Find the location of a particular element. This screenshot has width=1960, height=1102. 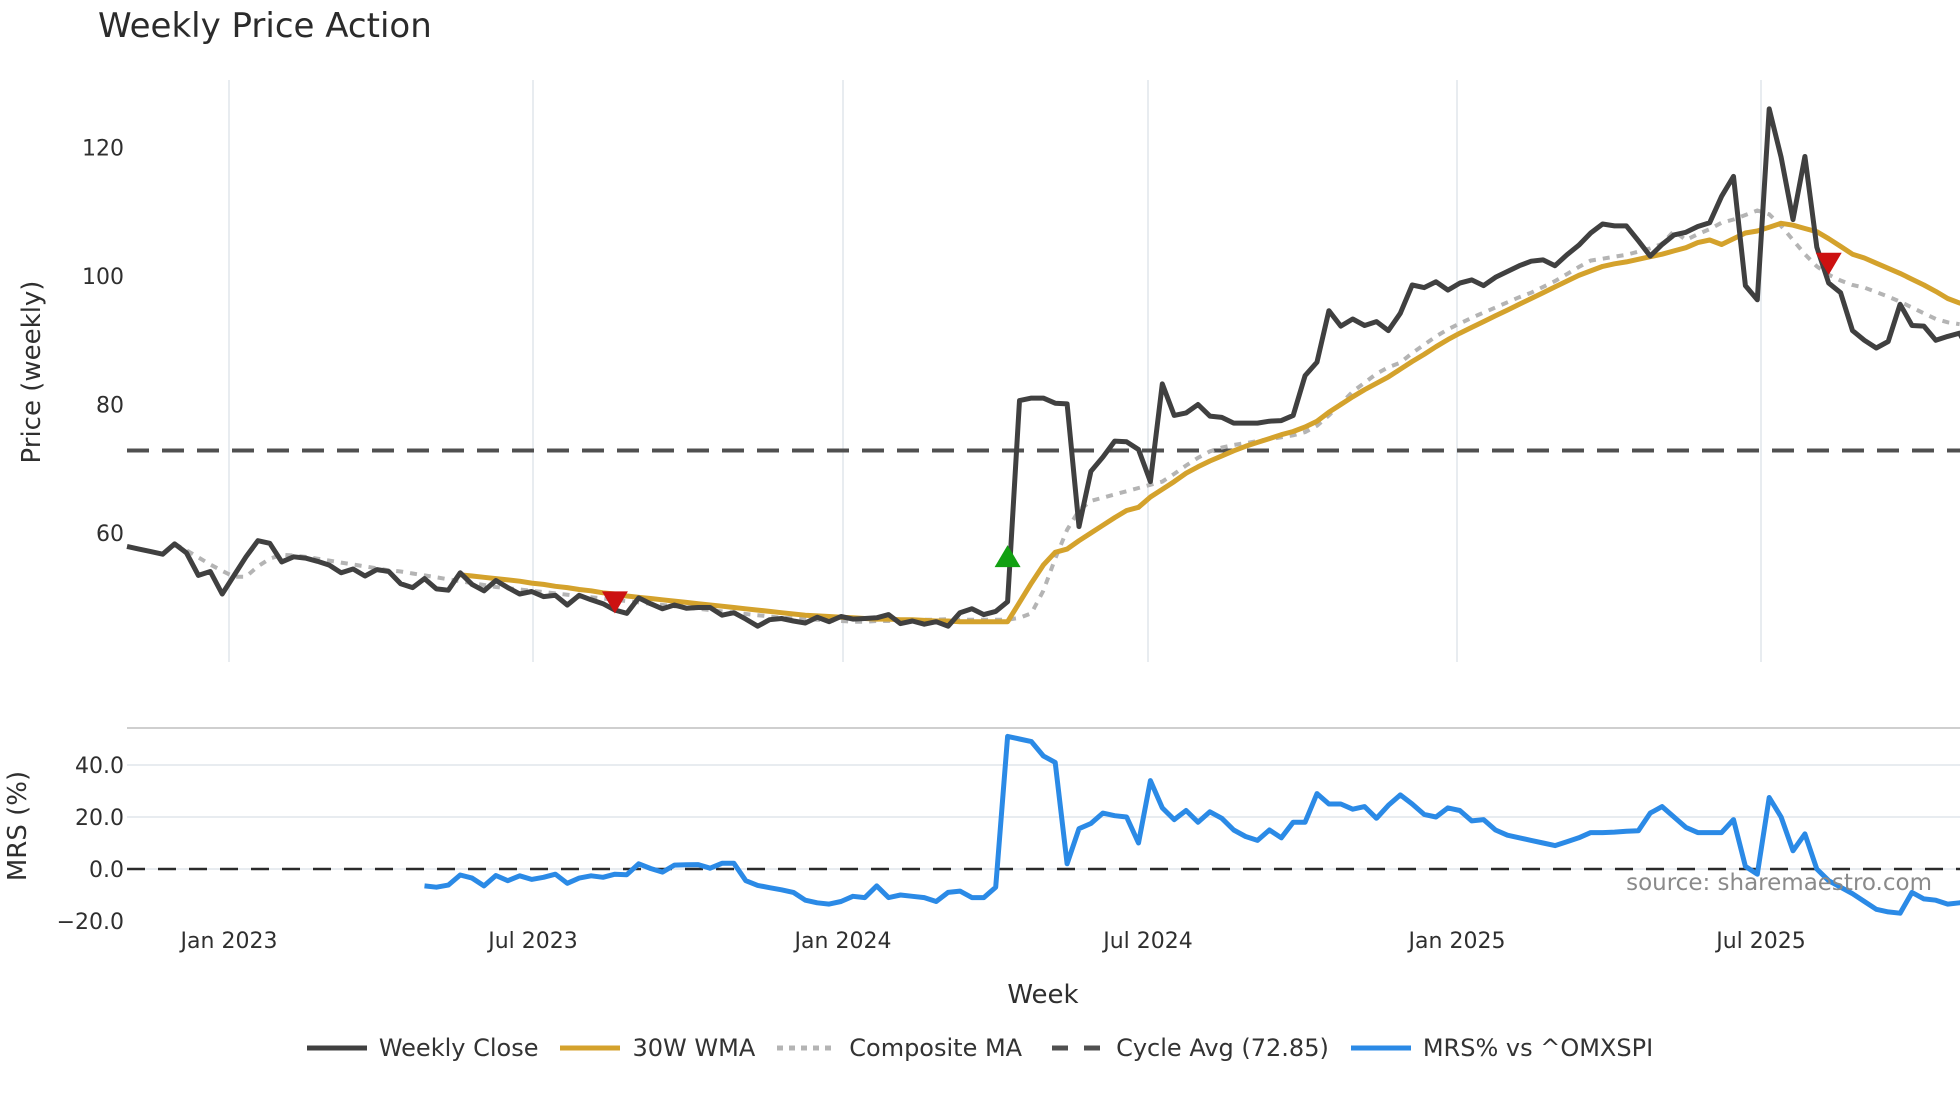

mrs-swatch-icon is located at coordinates (1380, 1048).